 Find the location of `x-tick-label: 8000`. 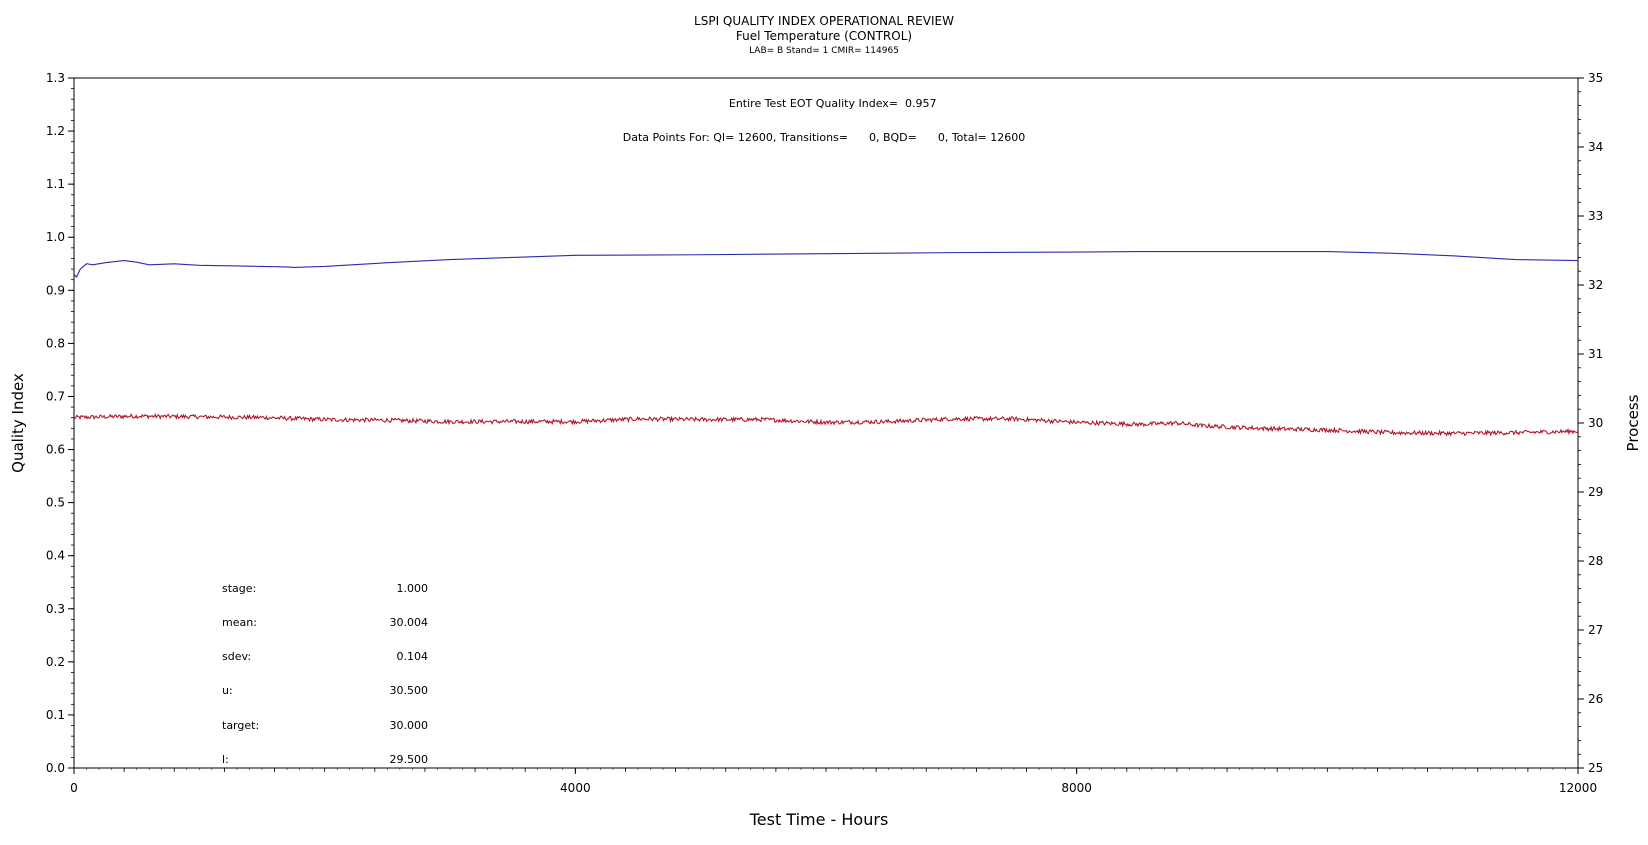

x-tick-label: 8000 is located at coordinates (1076, 788).